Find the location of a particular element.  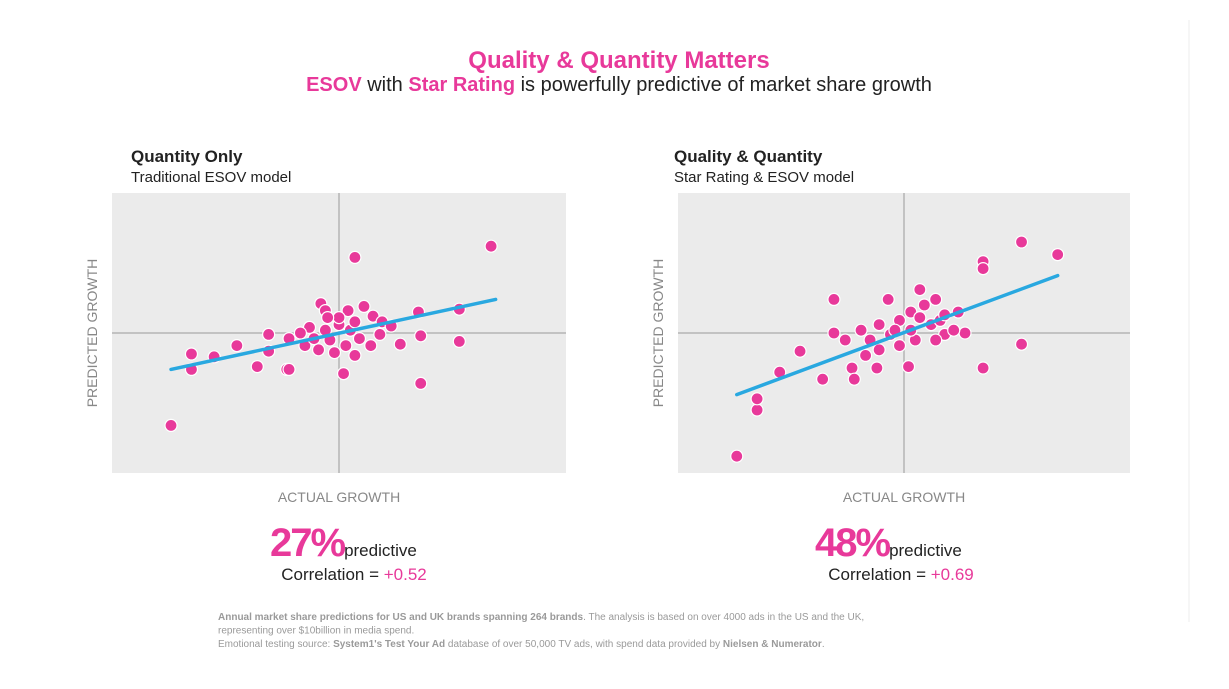

correlation-value: +0.69 is located at coordinates (952, 574).